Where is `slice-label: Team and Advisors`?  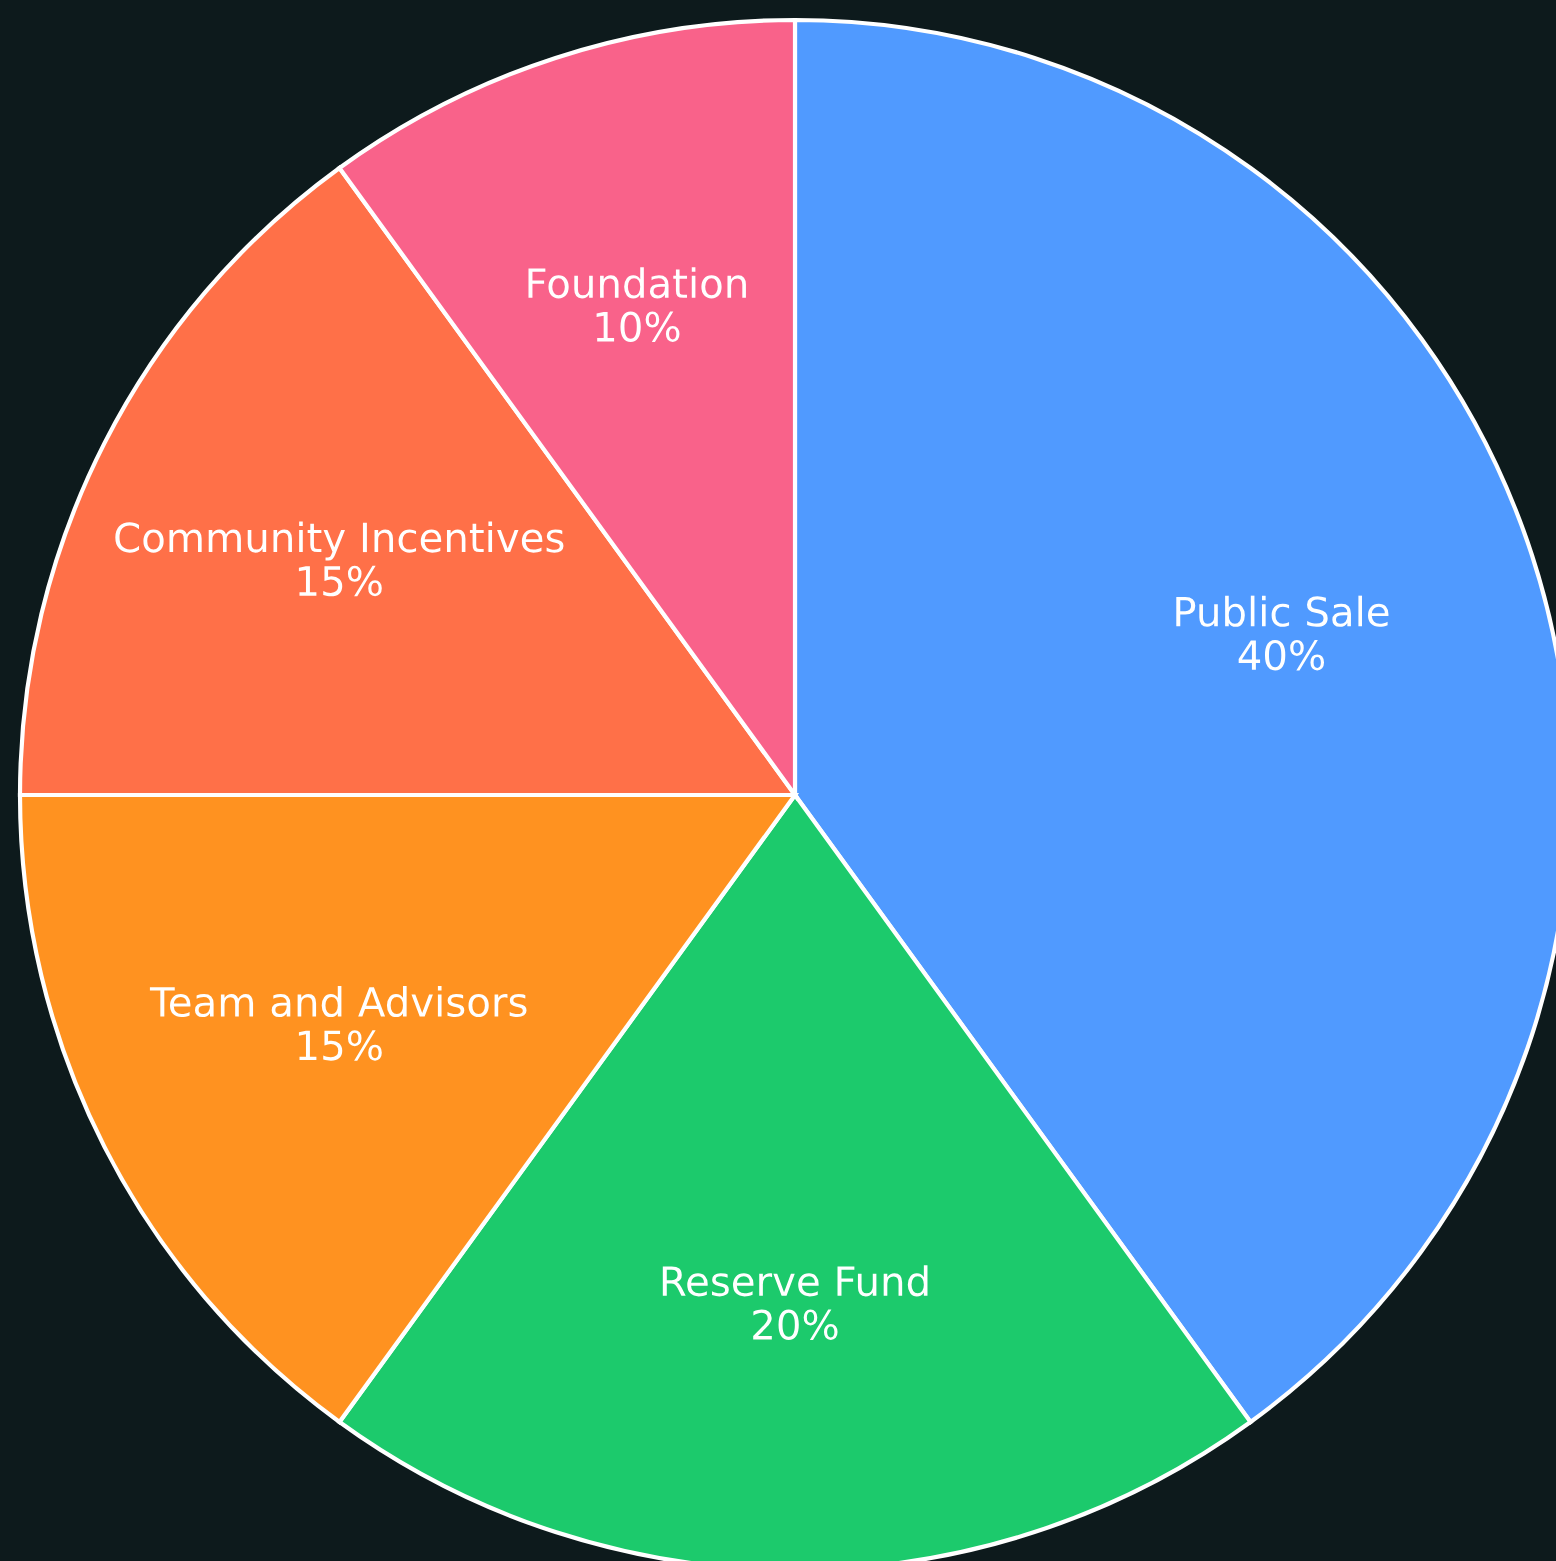
slice-label: Team and Advisors is located at coordinates (338, 1001).